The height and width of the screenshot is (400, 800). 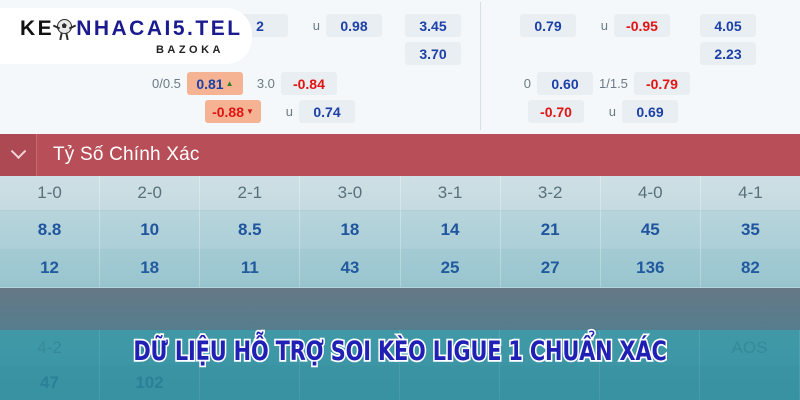 What do you see at coordinates (597, 83) in the screenshot?
I see `odds-row-2-block-2: 0 0.60 1/1.5 -0.79` at bounding box center [597, 83].